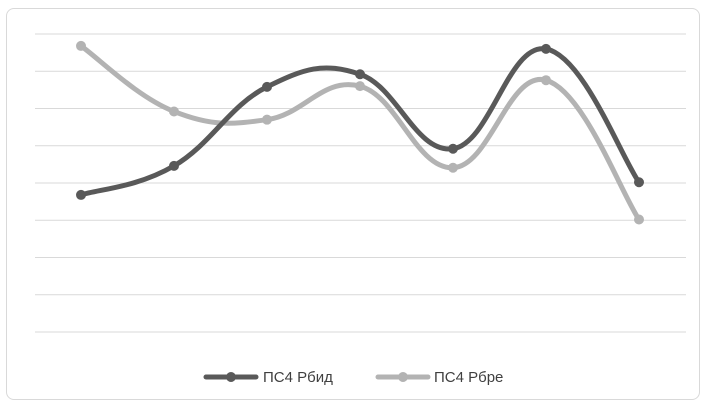 This screenshot has width=701, height=403. What do you see at coordinates (468, 377) in the screenshot?
I see `legend-label-series-2: ПС4 Рбре` at bounding box center [468, 377].